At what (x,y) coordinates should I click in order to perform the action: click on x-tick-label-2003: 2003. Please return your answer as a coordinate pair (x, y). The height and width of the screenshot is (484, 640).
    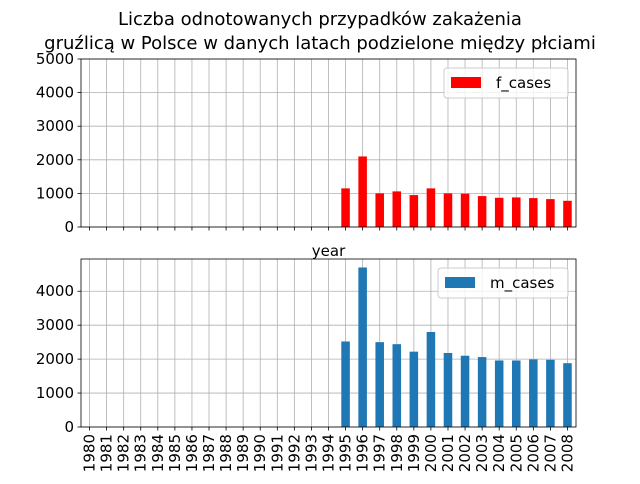
    Looking at the image, I should click on (482, 453).